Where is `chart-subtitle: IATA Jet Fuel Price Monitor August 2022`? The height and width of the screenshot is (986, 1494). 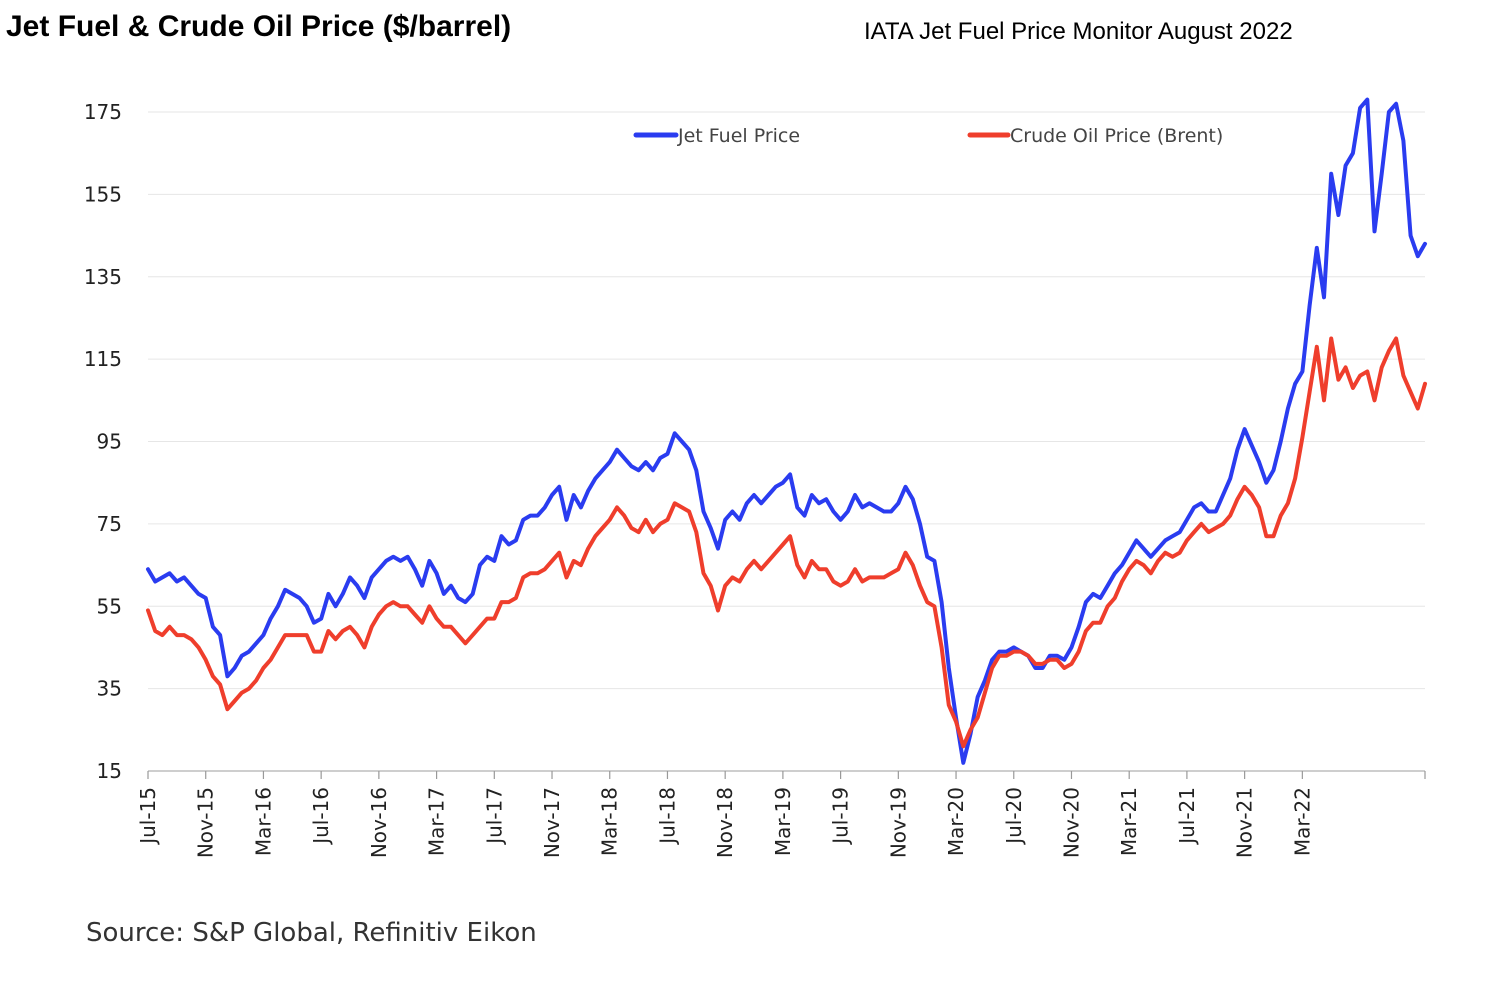 chart-subtitle: IATA Jet Fuel Price Monitor August 2022 is located at coordinates (1078, 31).